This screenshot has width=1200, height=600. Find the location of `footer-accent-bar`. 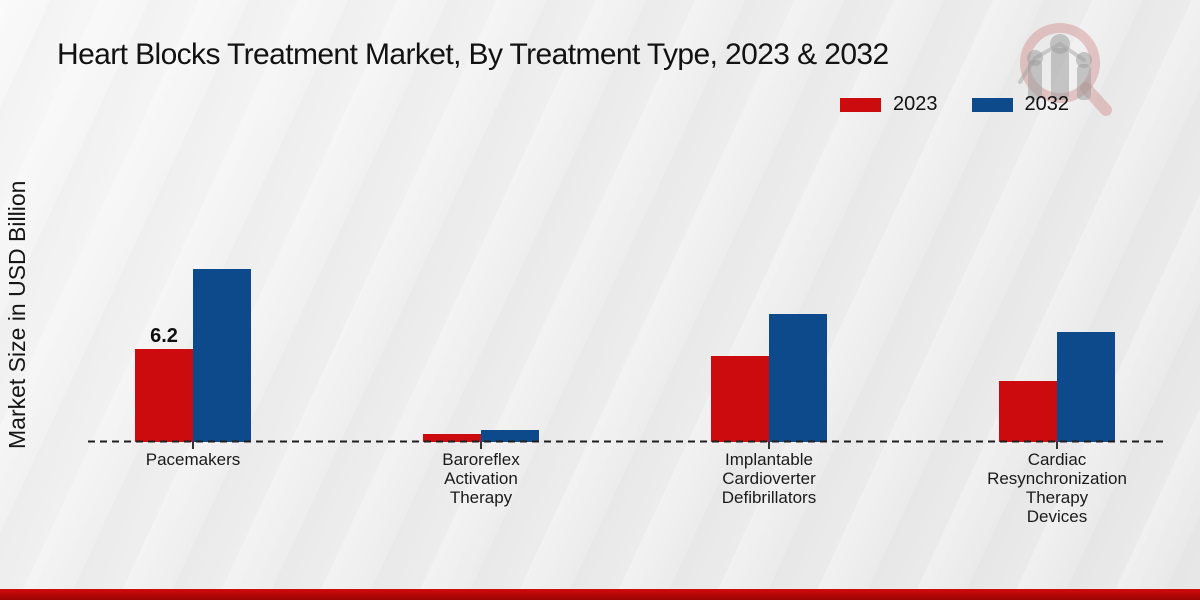

footer-accent-bar is located at coordinates (600, 594).